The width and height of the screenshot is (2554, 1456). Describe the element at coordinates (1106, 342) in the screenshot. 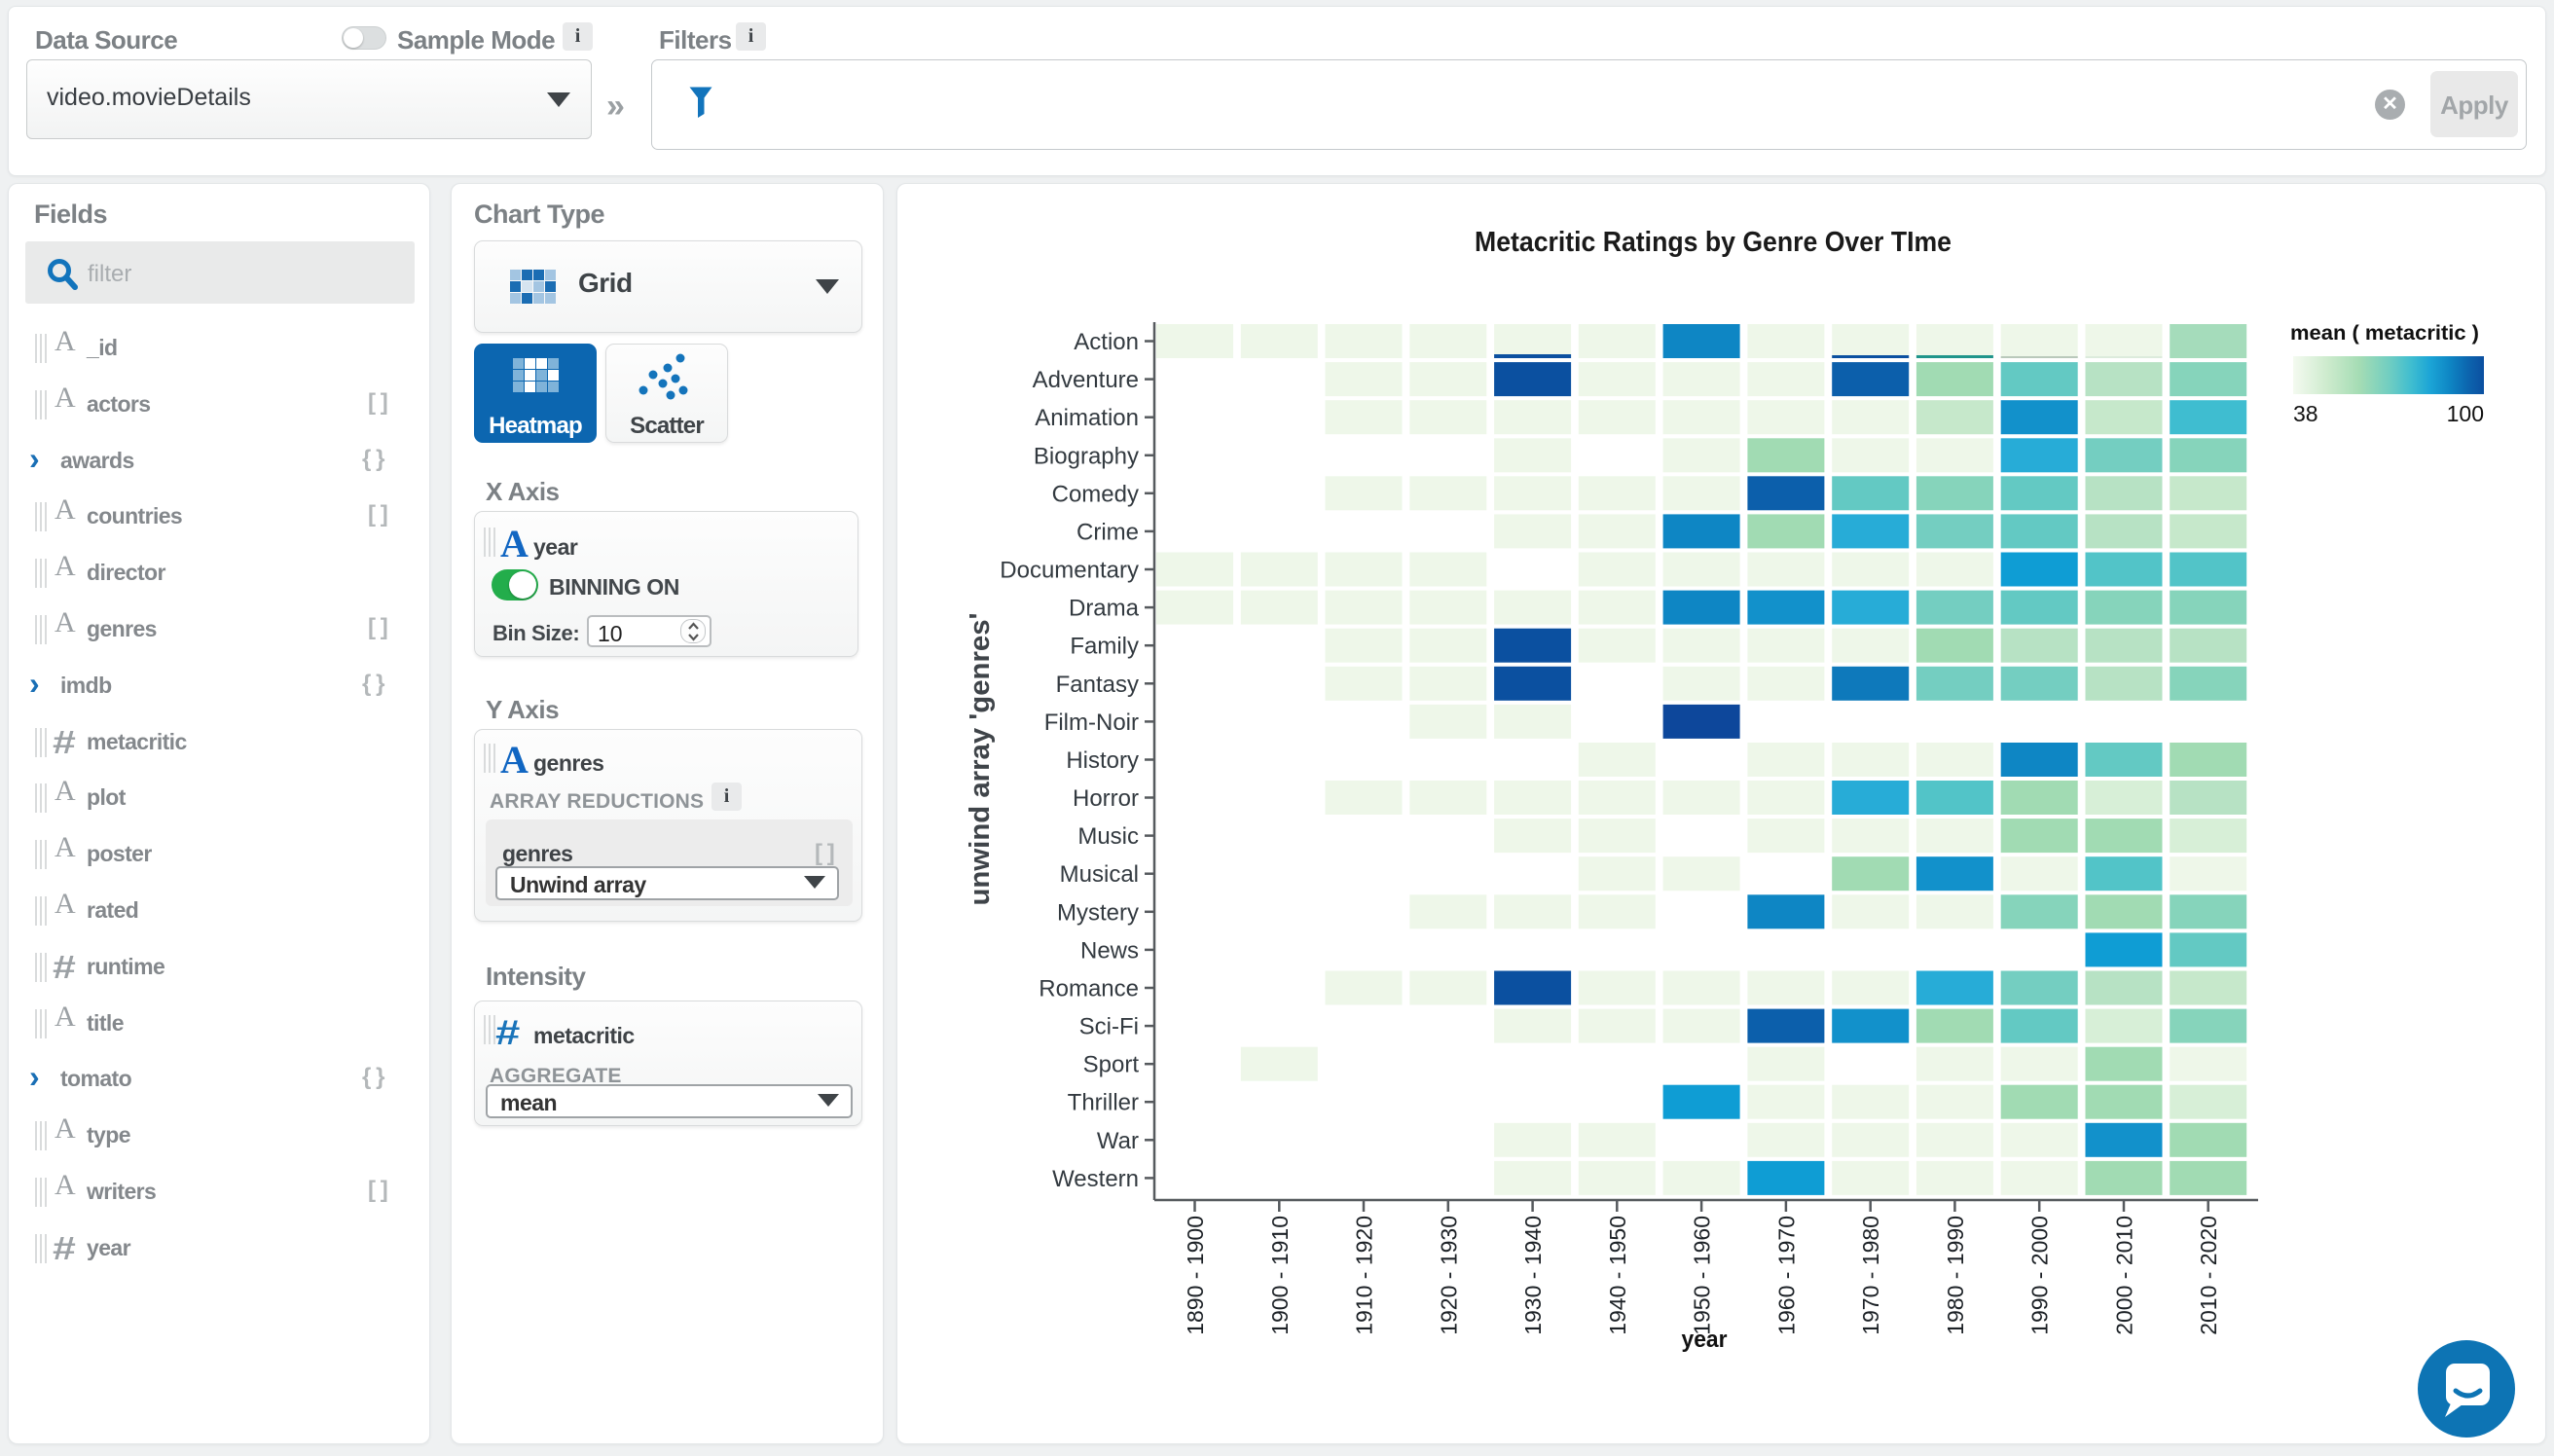

I see `svg-text: Action` at that location.